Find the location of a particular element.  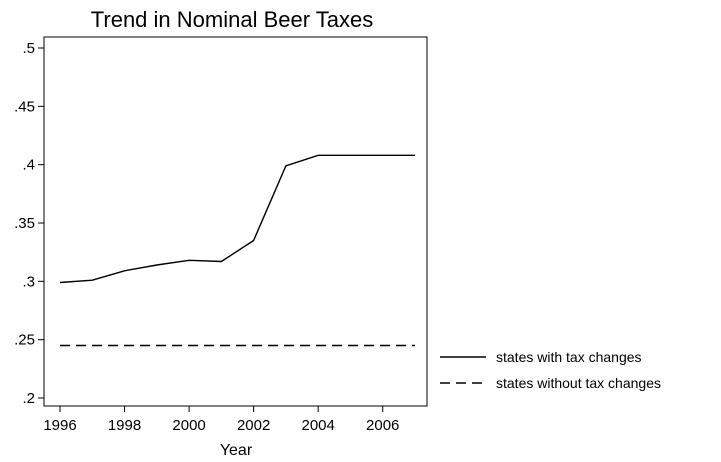

x-axis-label: Year is located at coordinates (236, 450).